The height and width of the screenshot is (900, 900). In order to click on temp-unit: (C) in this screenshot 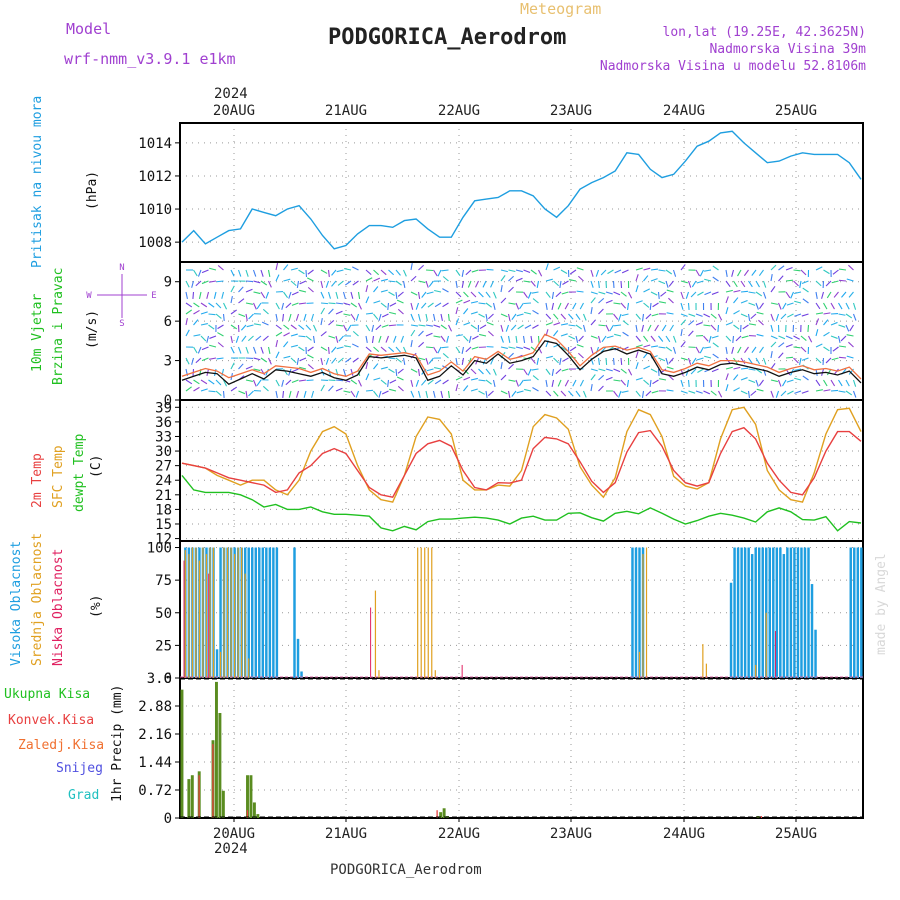, I will do `click(96, 466)`.